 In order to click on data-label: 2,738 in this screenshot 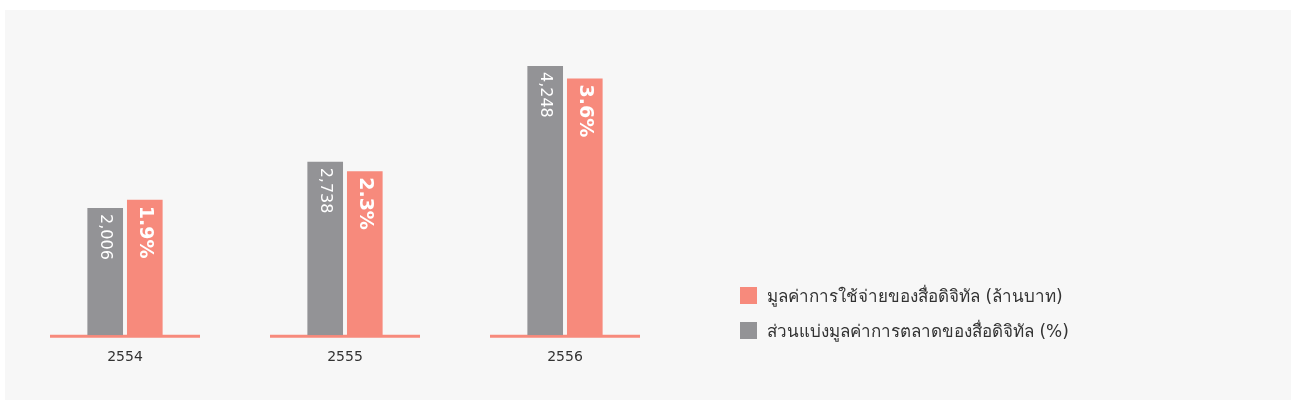, I will do `click(327, 190)`.